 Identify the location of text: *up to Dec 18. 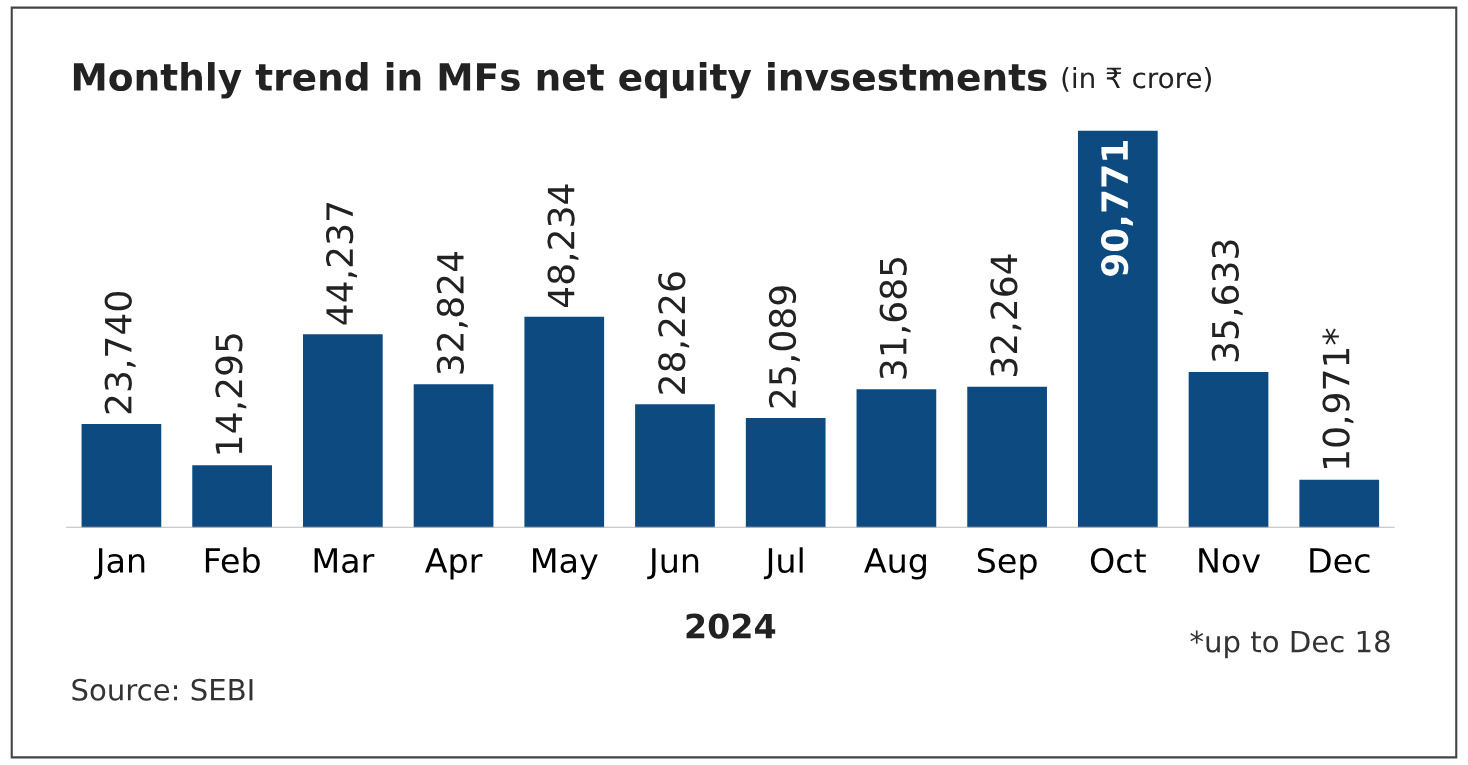
(1290, 644).